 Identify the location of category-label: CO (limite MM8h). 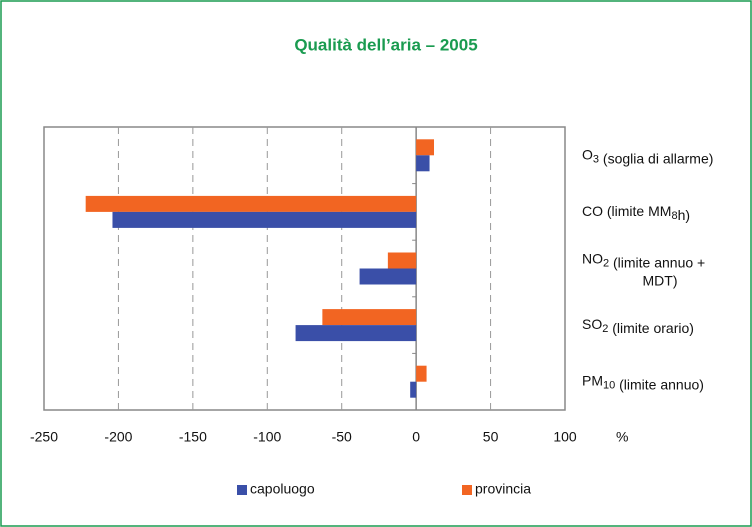
(636, 213).